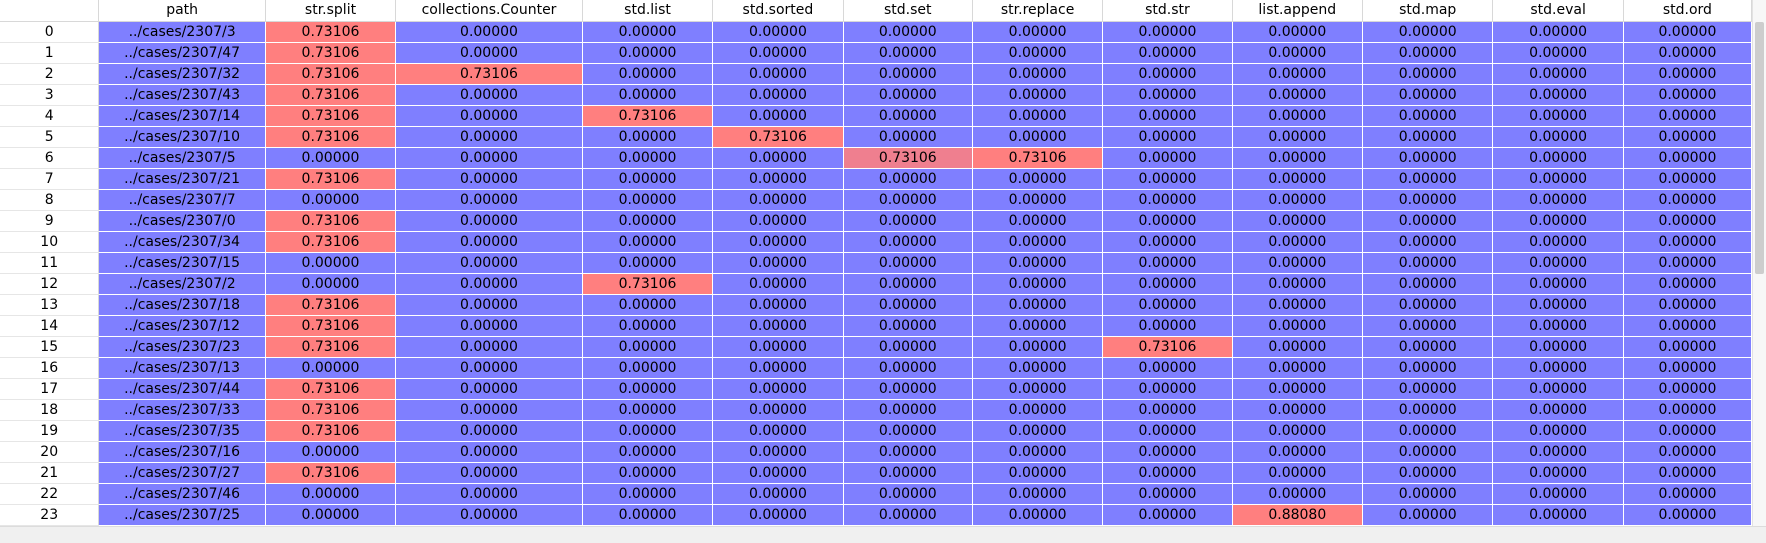 This screenshot has height=543, width=1766. What do you see at coordinates (331, 11) in the screenshot?
I see `column-header: str.split` at bounding box center [331, 11].